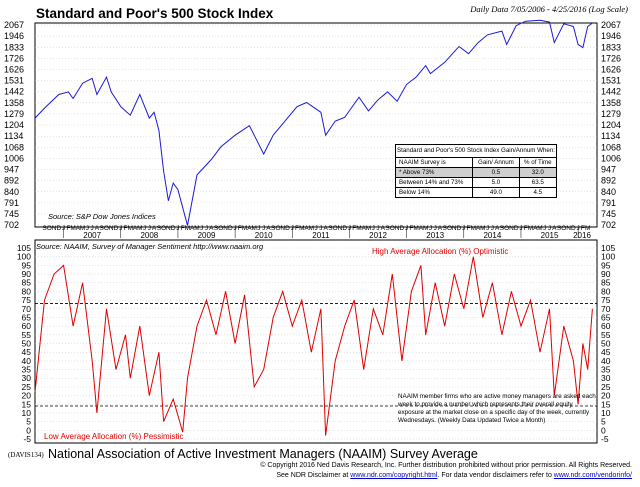 The width and height of the screenshot is (640, 487). What do you see at coordinates (27, 326) in the screenshot?
I see `naaim-y-tick-label-left: 60` at bounding box center [27, 326].